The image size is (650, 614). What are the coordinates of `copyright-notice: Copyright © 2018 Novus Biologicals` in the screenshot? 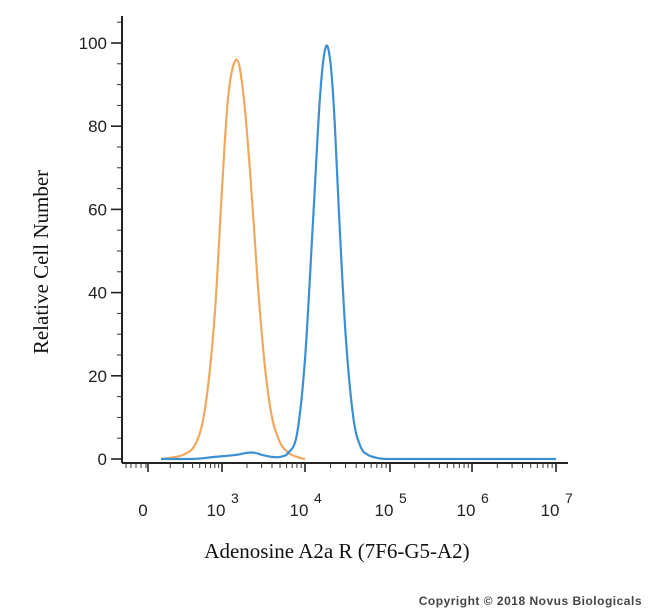 It's located at (530, 601).